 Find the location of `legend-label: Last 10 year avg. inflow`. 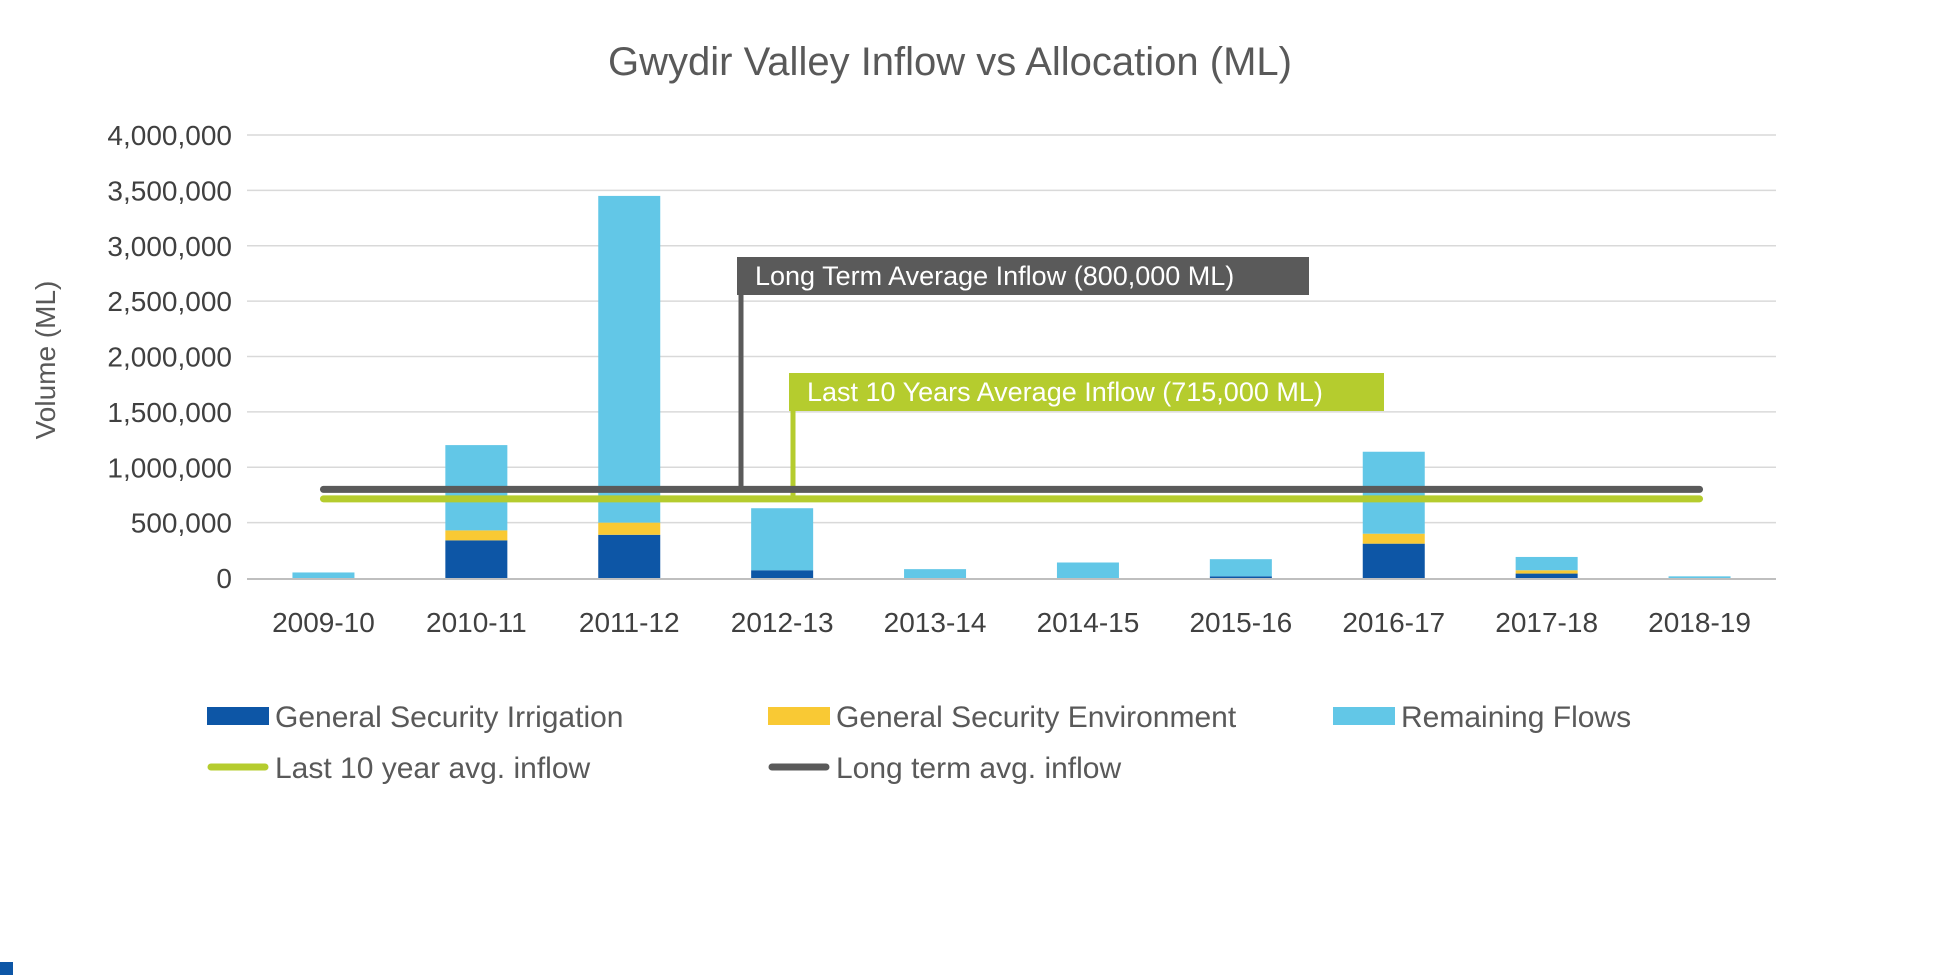

legend-label: Last 10 year avg. inflow is located at coordinates (433, 768).